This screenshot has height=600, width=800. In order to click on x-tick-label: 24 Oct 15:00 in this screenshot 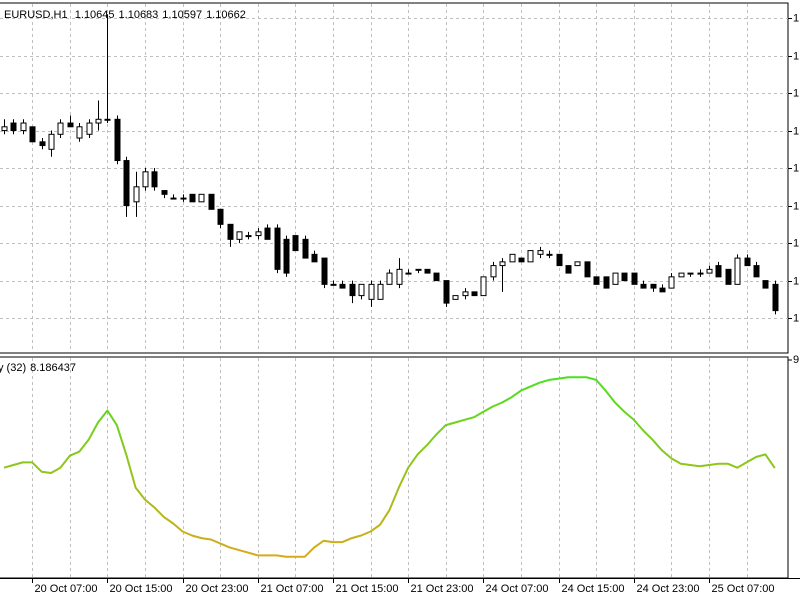, I will do `click(593, 589)`.